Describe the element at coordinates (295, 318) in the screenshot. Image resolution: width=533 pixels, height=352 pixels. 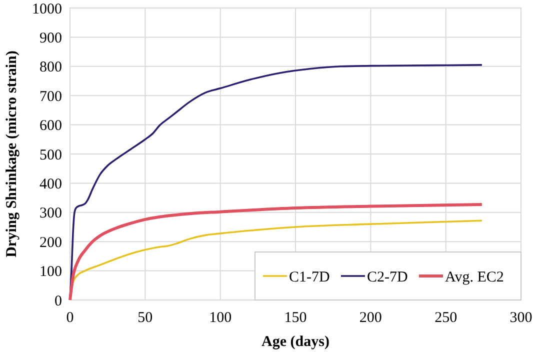
I see `x-tick-label: 150` at that location.